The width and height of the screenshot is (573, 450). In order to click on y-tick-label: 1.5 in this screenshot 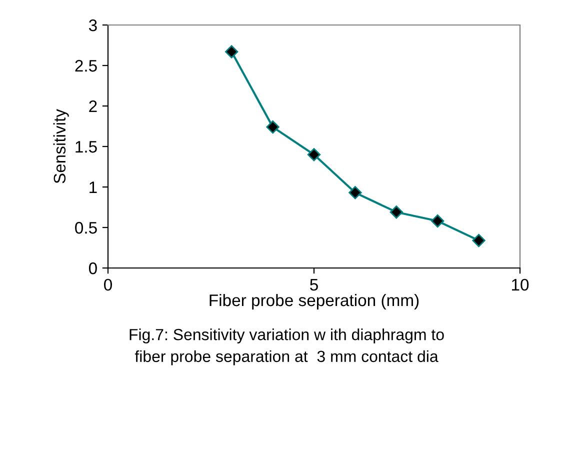, I will do `click(86, 147)`.